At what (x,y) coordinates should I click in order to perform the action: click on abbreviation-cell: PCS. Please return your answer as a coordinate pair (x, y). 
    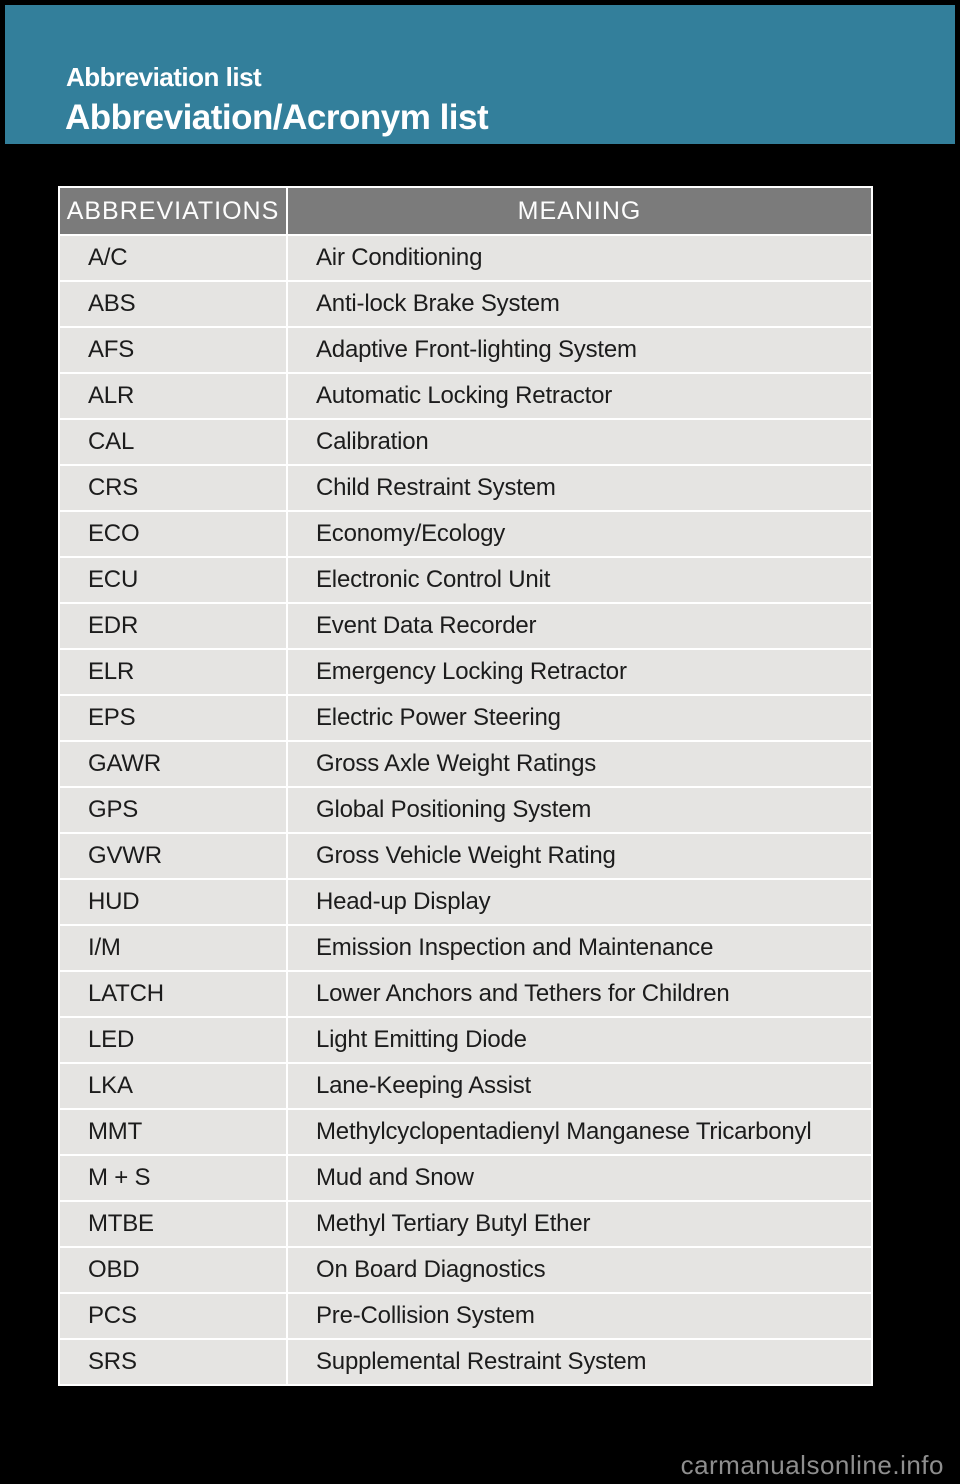
    Looking at the image, I should click on (173, 1316).